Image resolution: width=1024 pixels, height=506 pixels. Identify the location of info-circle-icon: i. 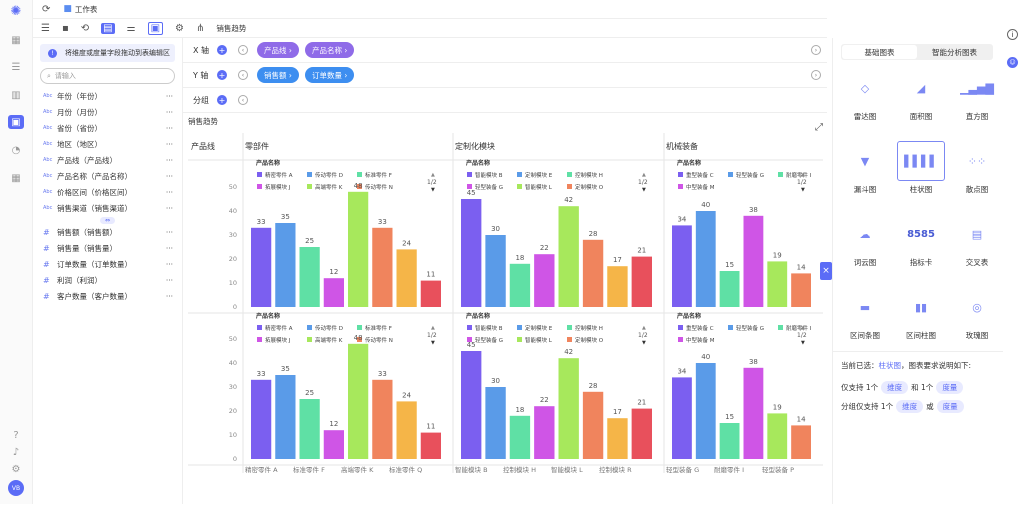
(1012, 34).